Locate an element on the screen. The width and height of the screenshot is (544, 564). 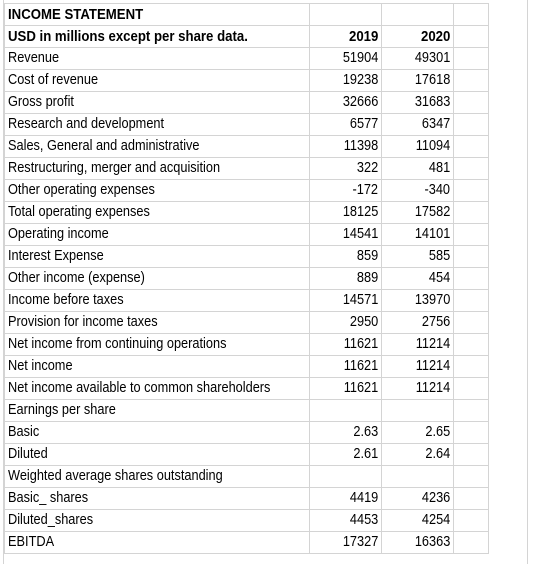
cell-2019: 6577 is located at coordinates (346, 124).